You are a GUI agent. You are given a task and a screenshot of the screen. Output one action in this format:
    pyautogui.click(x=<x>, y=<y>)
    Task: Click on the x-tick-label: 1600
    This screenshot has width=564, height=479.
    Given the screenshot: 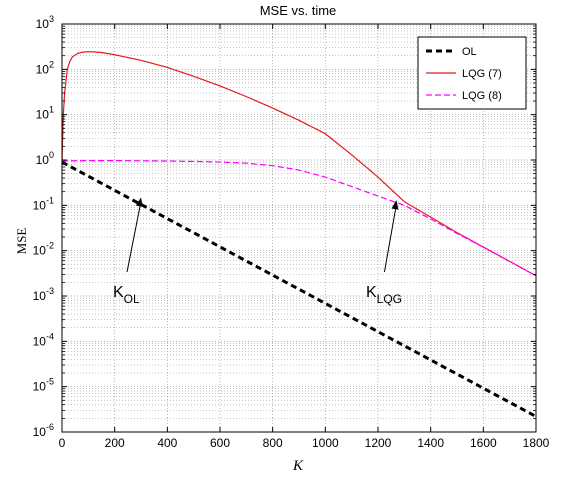 What is the action you would take?
    pyautogui.click(x=483, y=443)
    